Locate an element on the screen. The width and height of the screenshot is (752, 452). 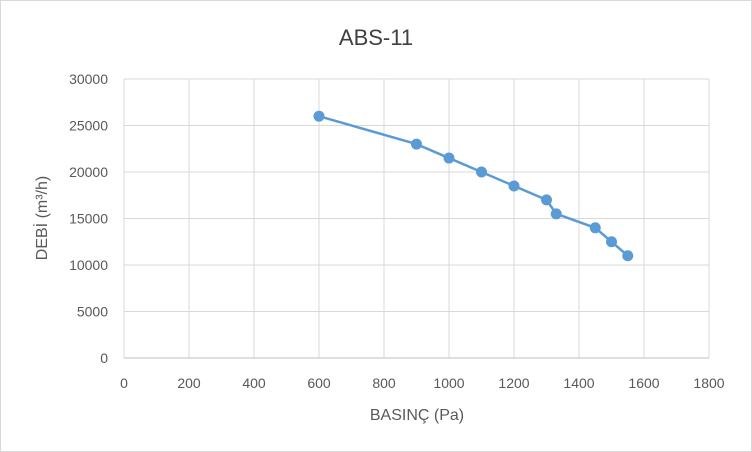
series-line is located at coordinates (473, 185).